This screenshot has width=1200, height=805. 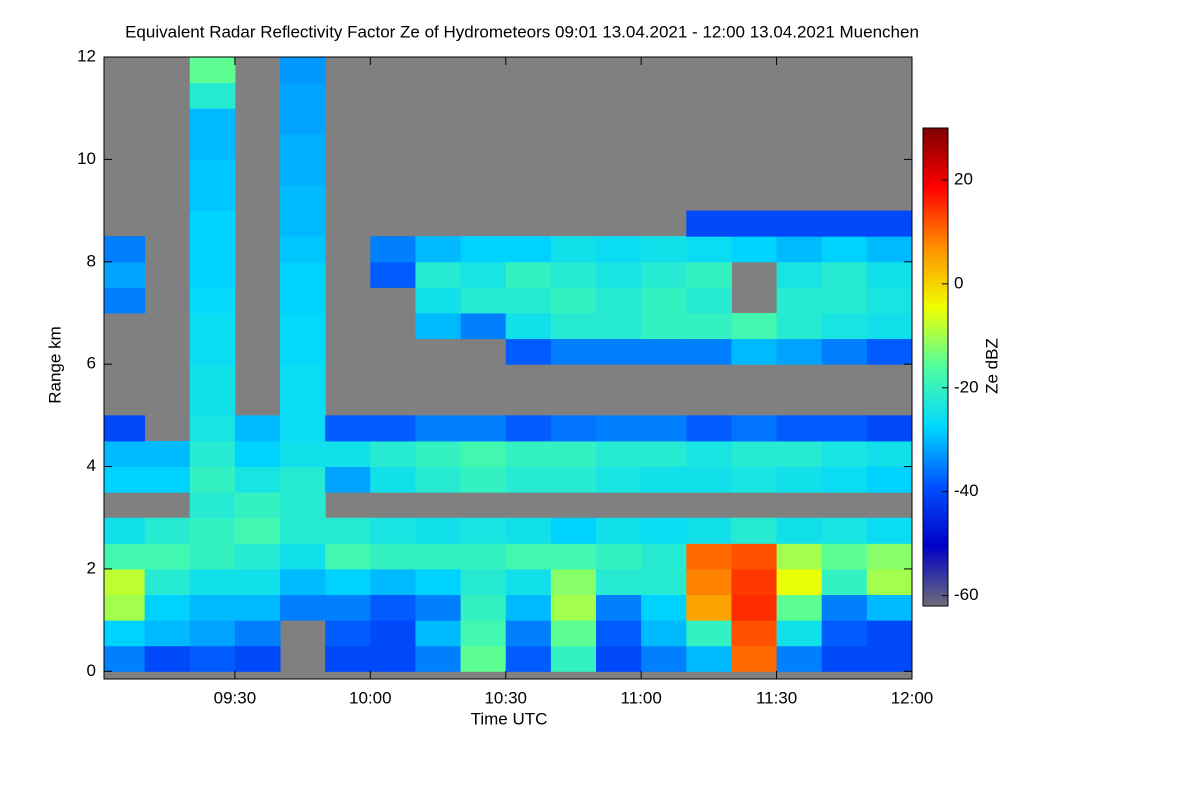 I want to click on colorbar-tick-label: 20, so click(x=963, y=178).